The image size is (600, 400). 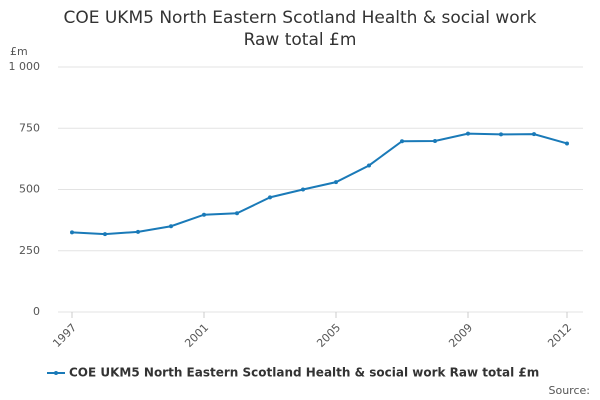 What do you see at coordinates (29, 127) in the screenshot?
I see `y-tick-label: 750` at bounding box center [29, 127].